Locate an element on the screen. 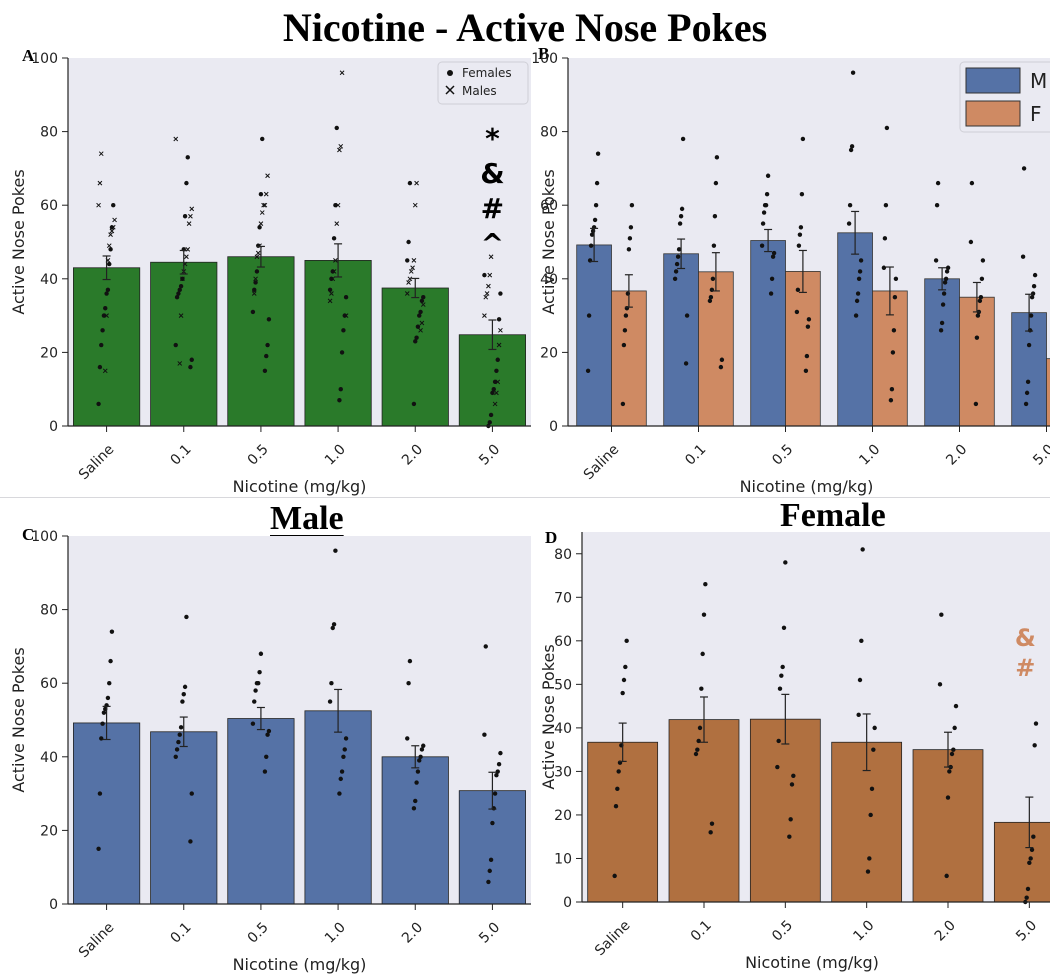 The height and width of the screenshot is (976, 1050). y-tick-label: 20 is located at coordinates (549, 353).